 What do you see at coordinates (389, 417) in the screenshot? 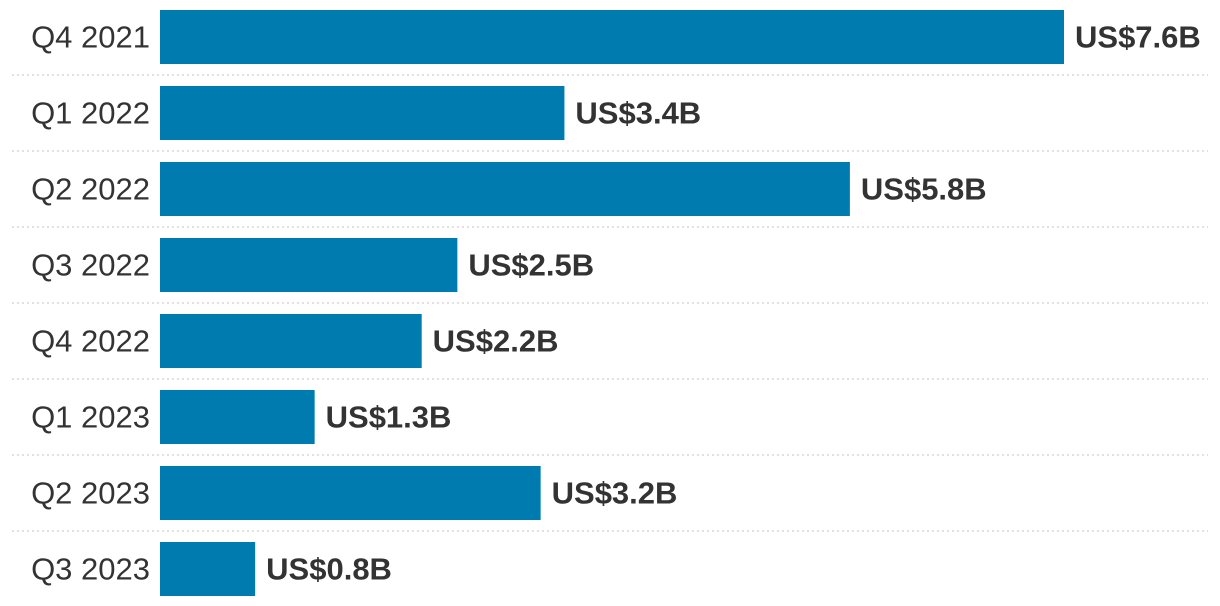
I see `value-label: US$1.3B` at bounding box center [389, 417].